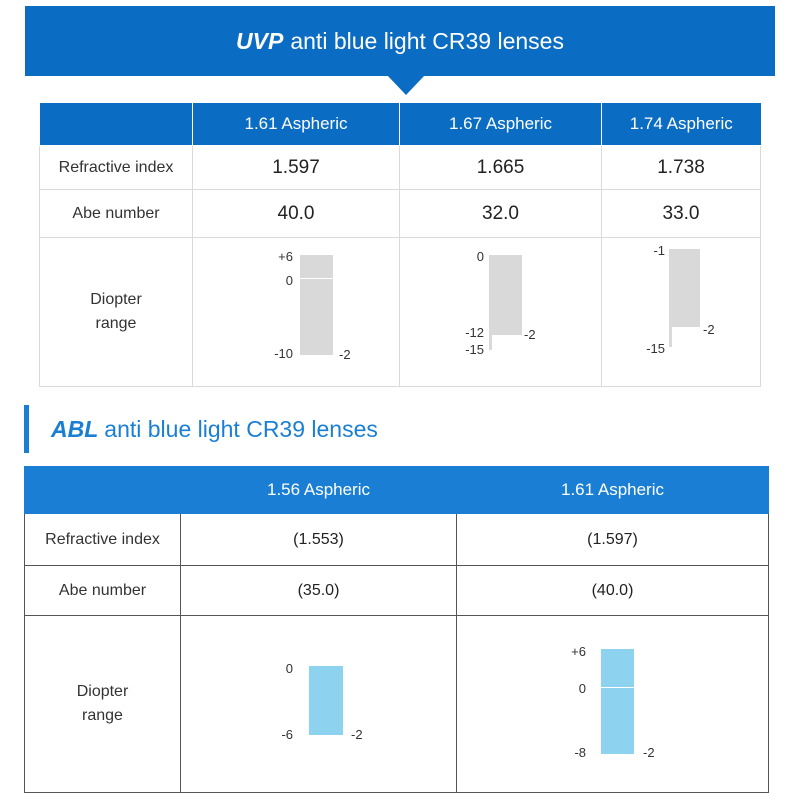  What do you see at coordinates (318, 490) in the screenshot?
I see `abl-header-156: 1.56 Aspheric` at bounding box center [318, 490].